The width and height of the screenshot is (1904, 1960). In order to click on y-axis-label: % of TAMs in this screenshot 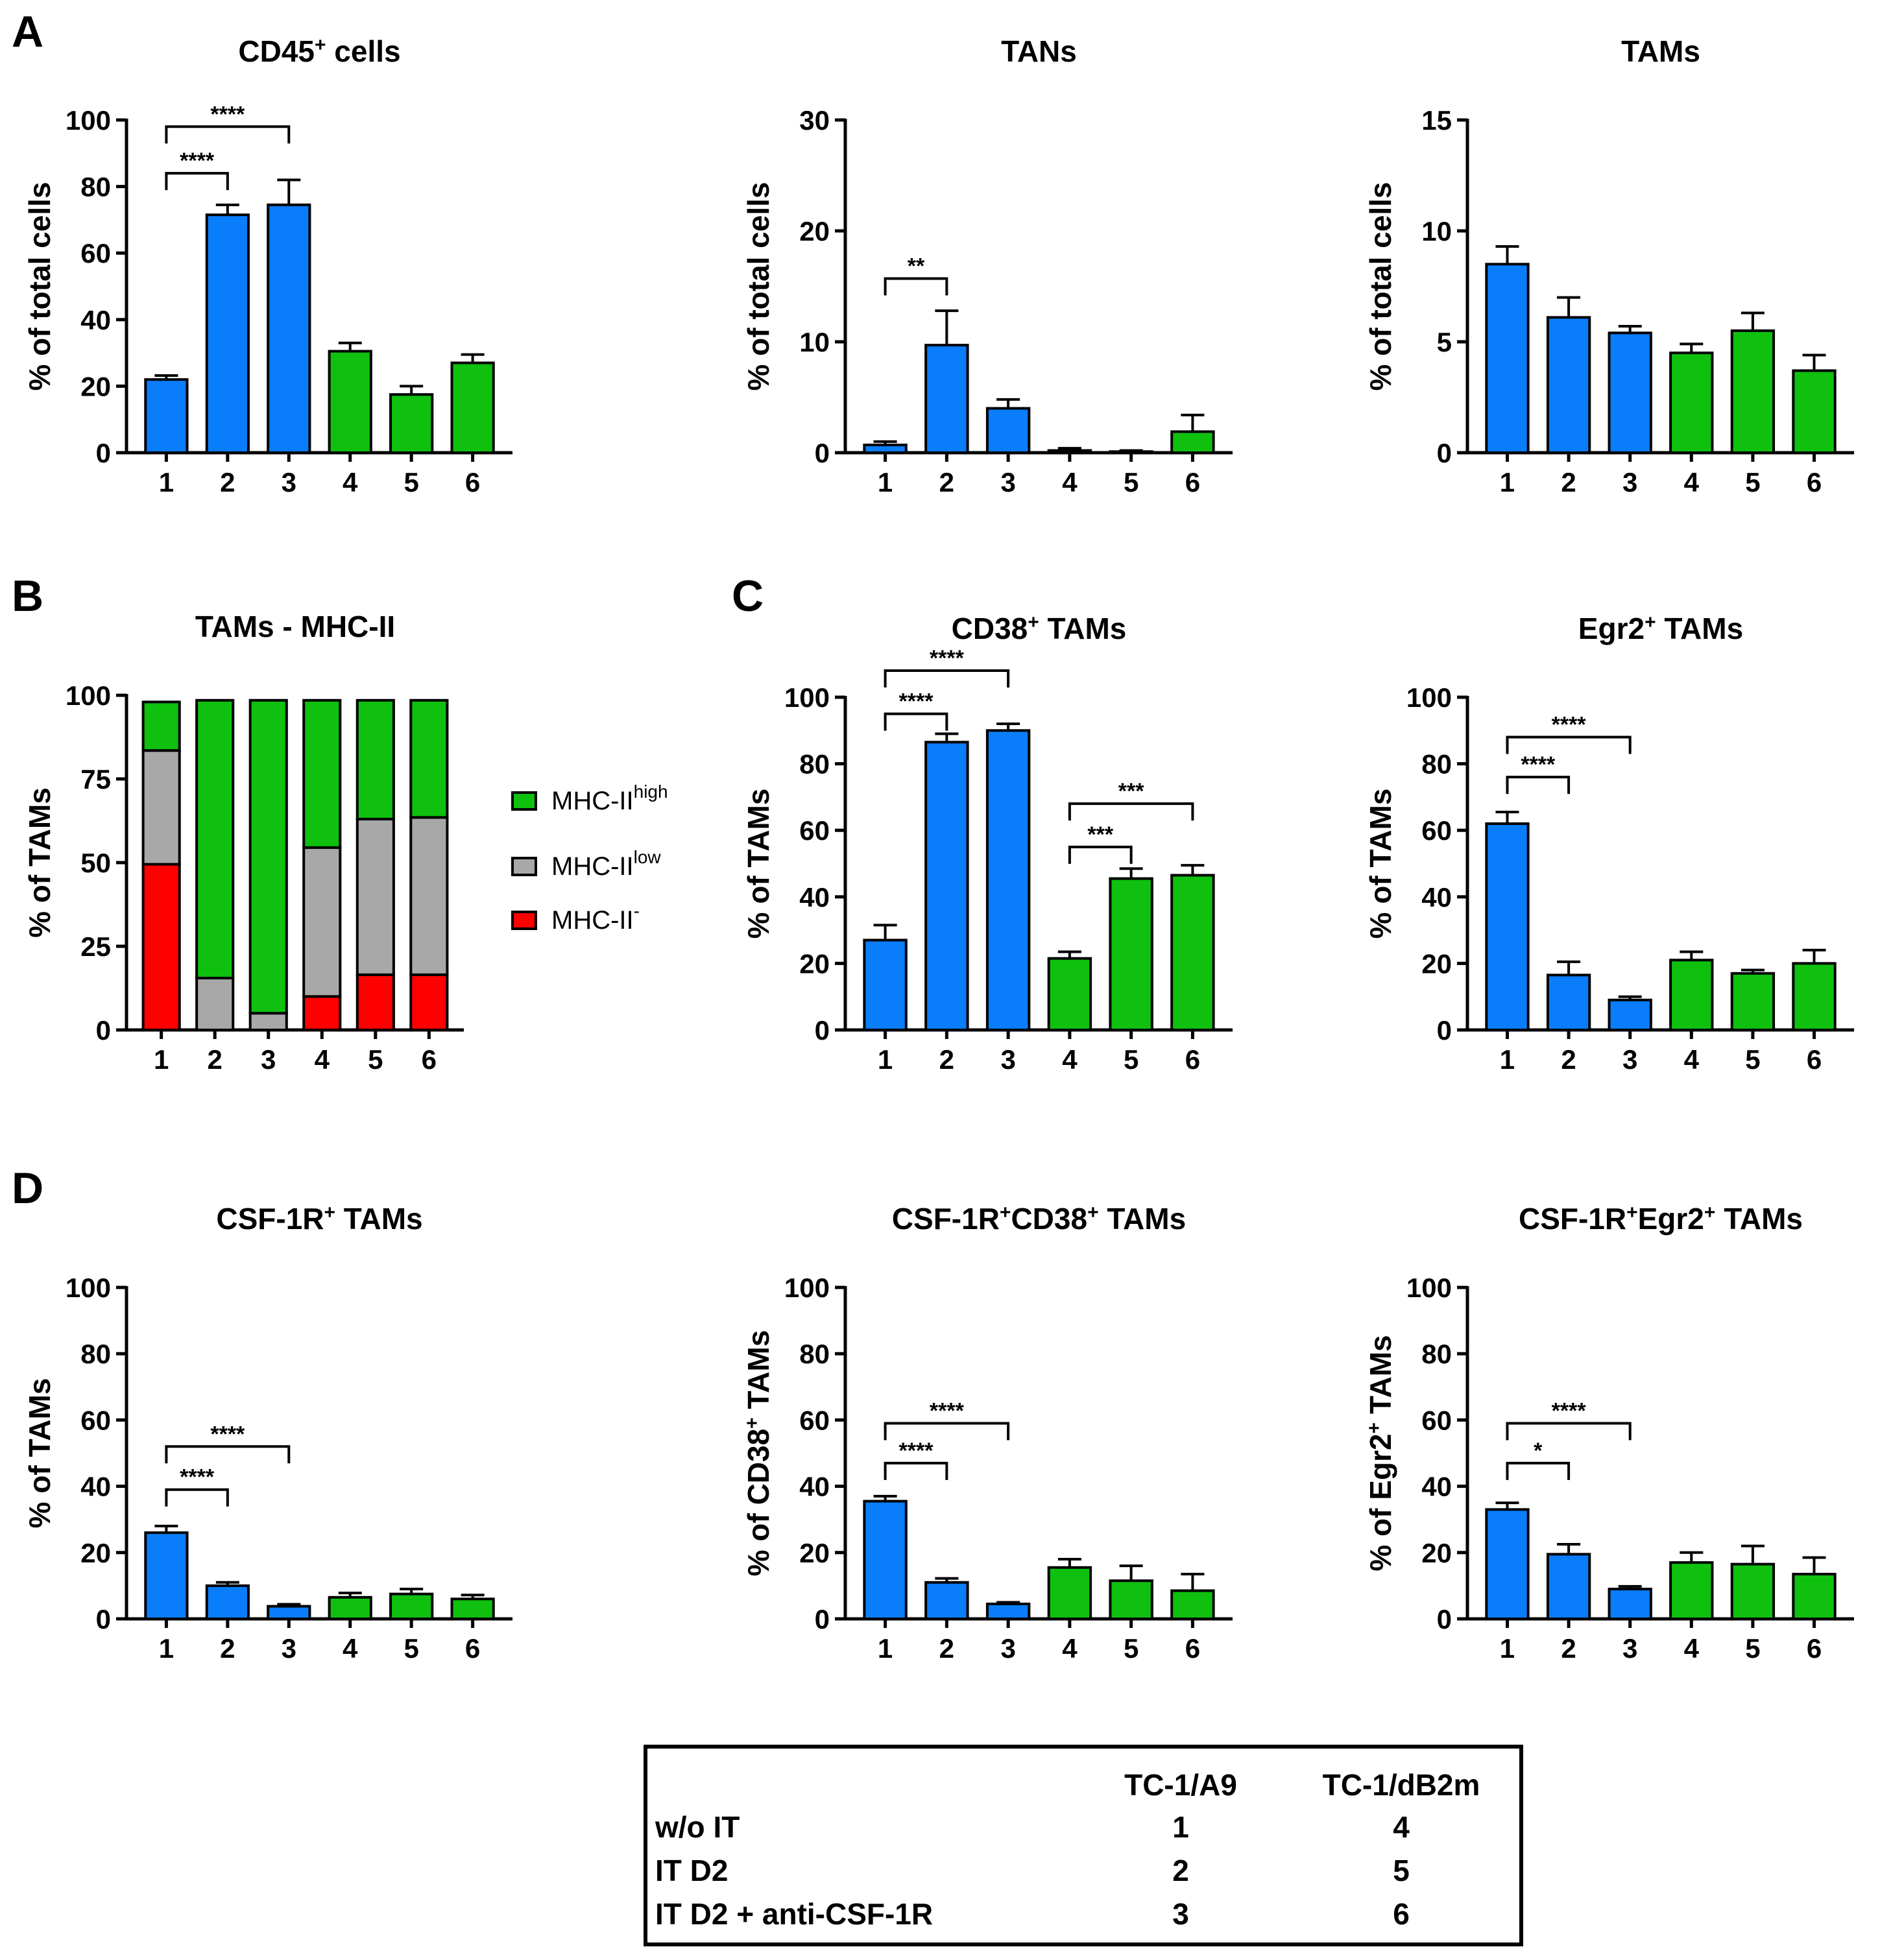, I will do `click(39, 1453)`.